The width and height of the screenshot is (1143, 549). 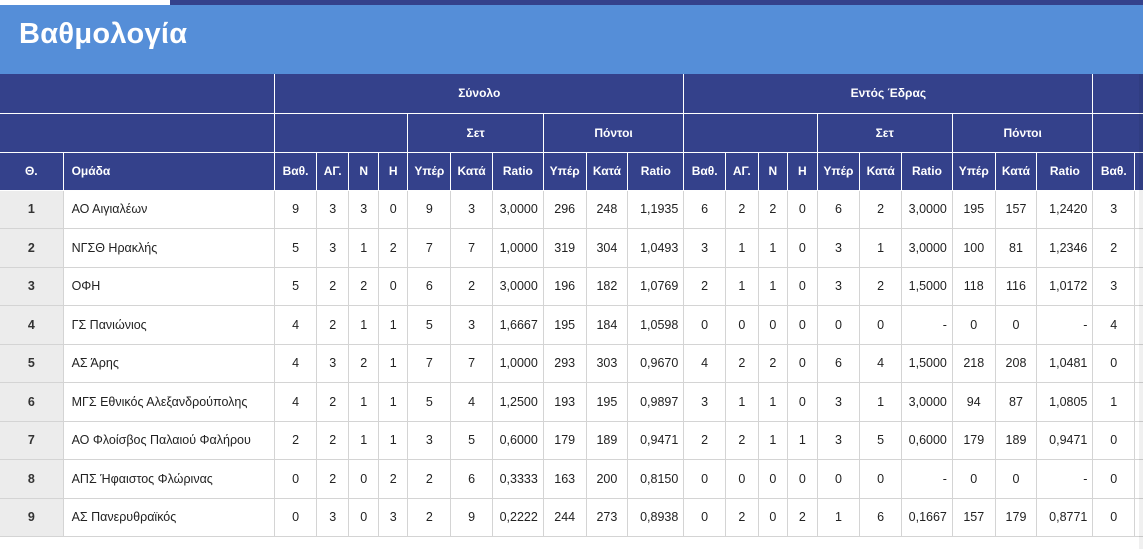 I want to click on position-cell: 2, so click(x=32, y=248).